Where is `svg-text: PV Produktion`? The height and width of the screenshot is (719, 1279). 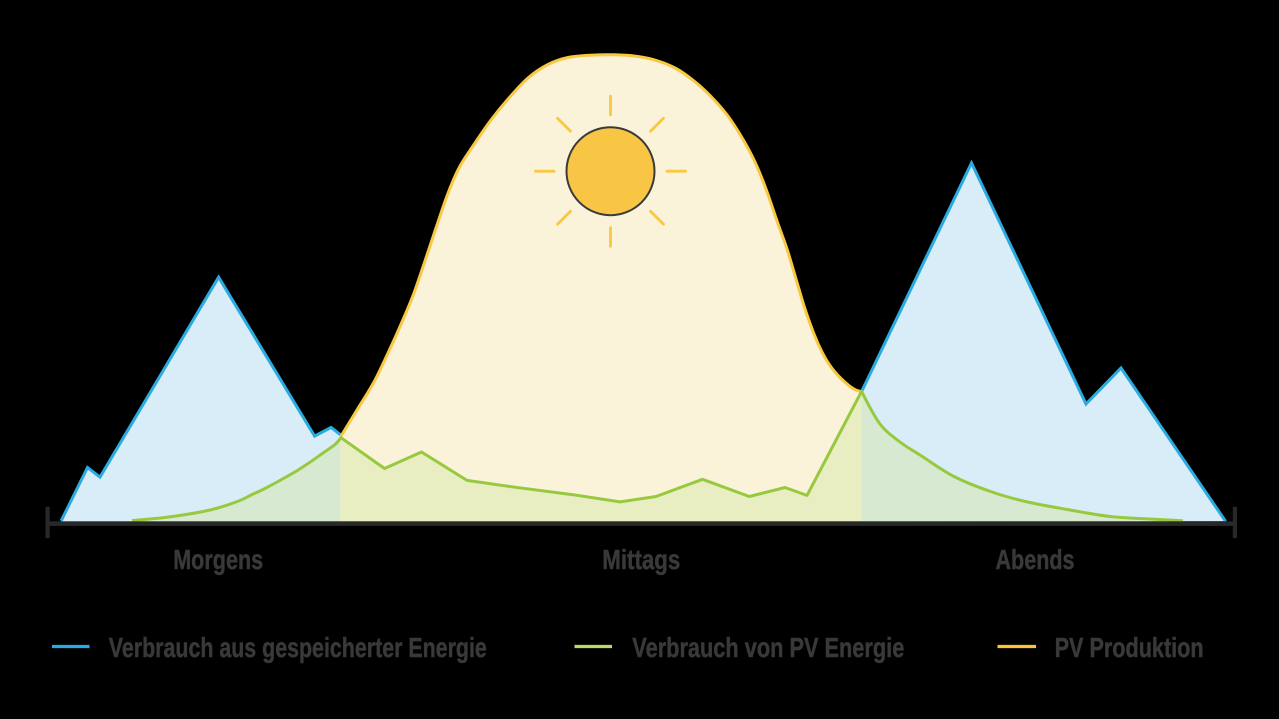 svg-text: PV Produktion is located at coordinates (1129, 647).